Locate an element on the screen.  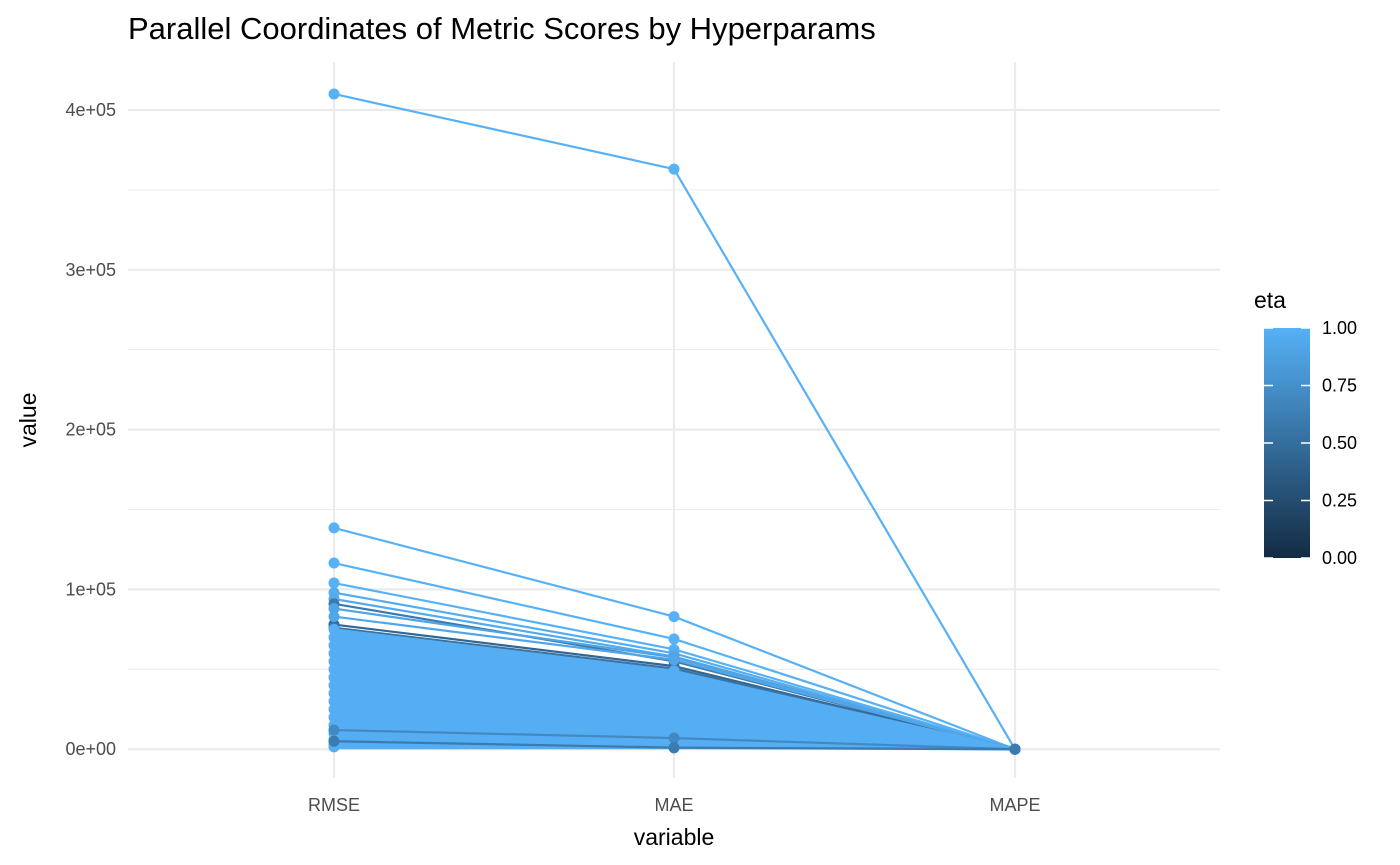
y-axis-tick-labels: 0e+00 1e+05 2e+05 3e+05 4e+05 is located at coordinates (90, 429).